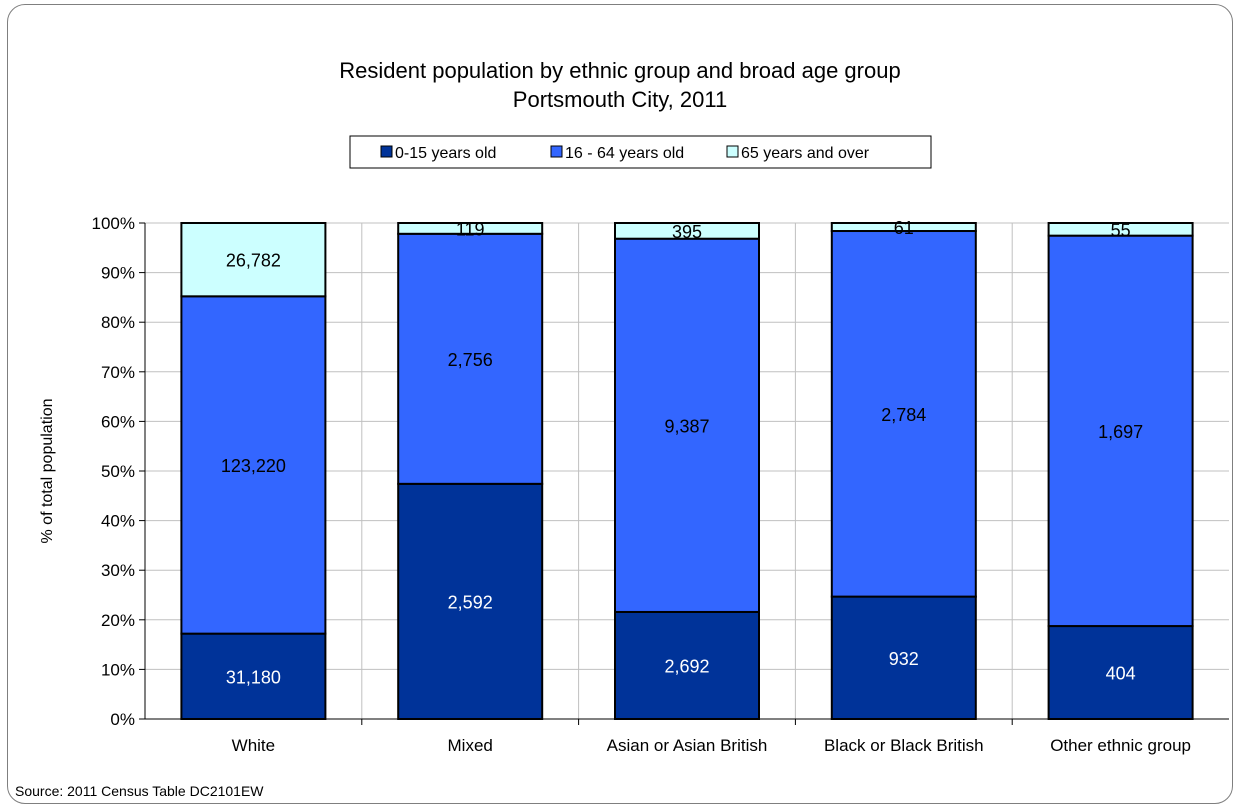 The image size is (1241, 812). Describe the element at coordinates (113, 223) in the screenshot. I see `y-tick-label: 100%` at that location.